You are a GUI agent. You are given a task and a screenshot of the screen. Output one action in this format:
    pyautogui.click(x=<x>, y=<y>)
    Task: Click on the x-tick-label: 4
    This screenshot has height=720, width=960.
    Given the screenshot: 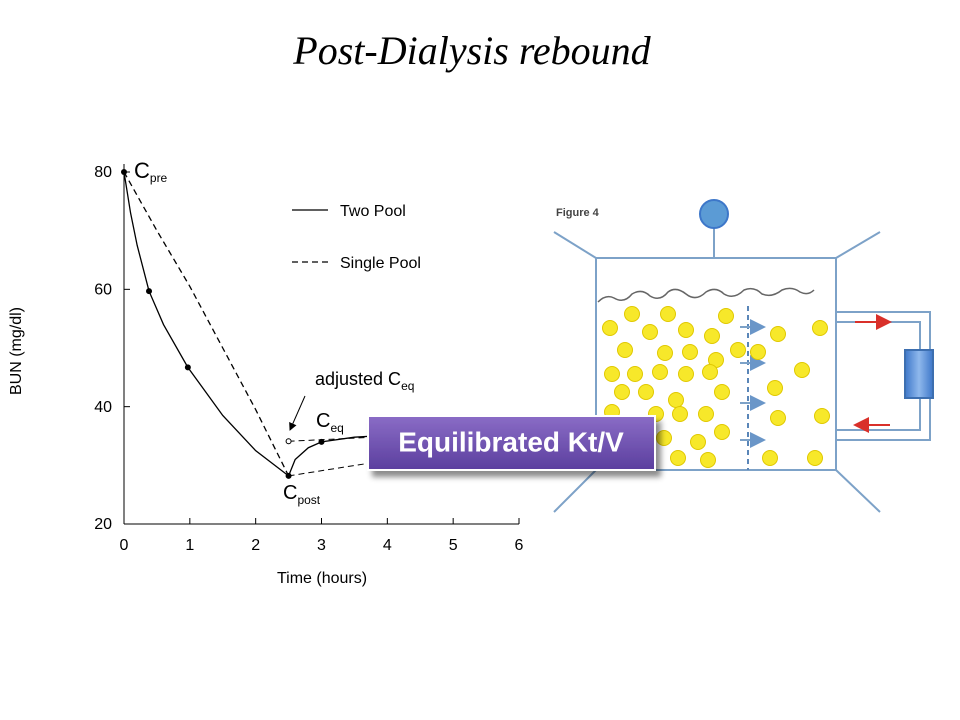 What is the action you would take?
    pyautogui.click(x=387, y=545)
    